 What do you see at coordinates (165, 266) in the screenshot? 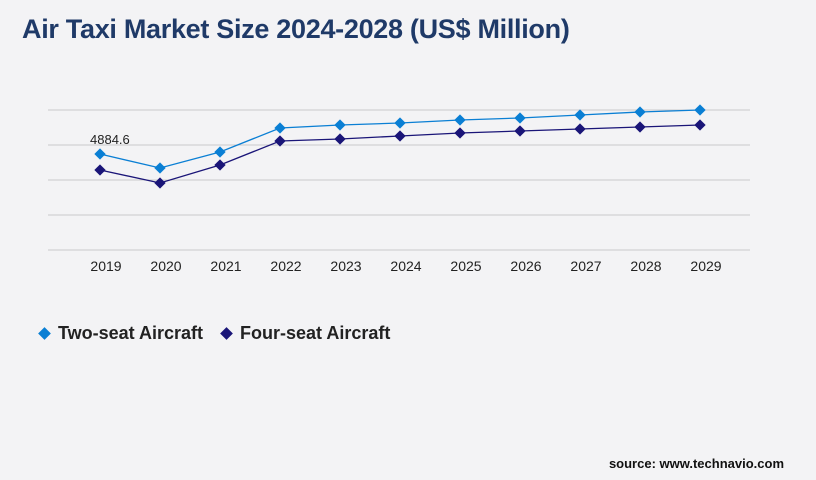
I see `x-tick-label: 2020` at bounding box center [165, 266].